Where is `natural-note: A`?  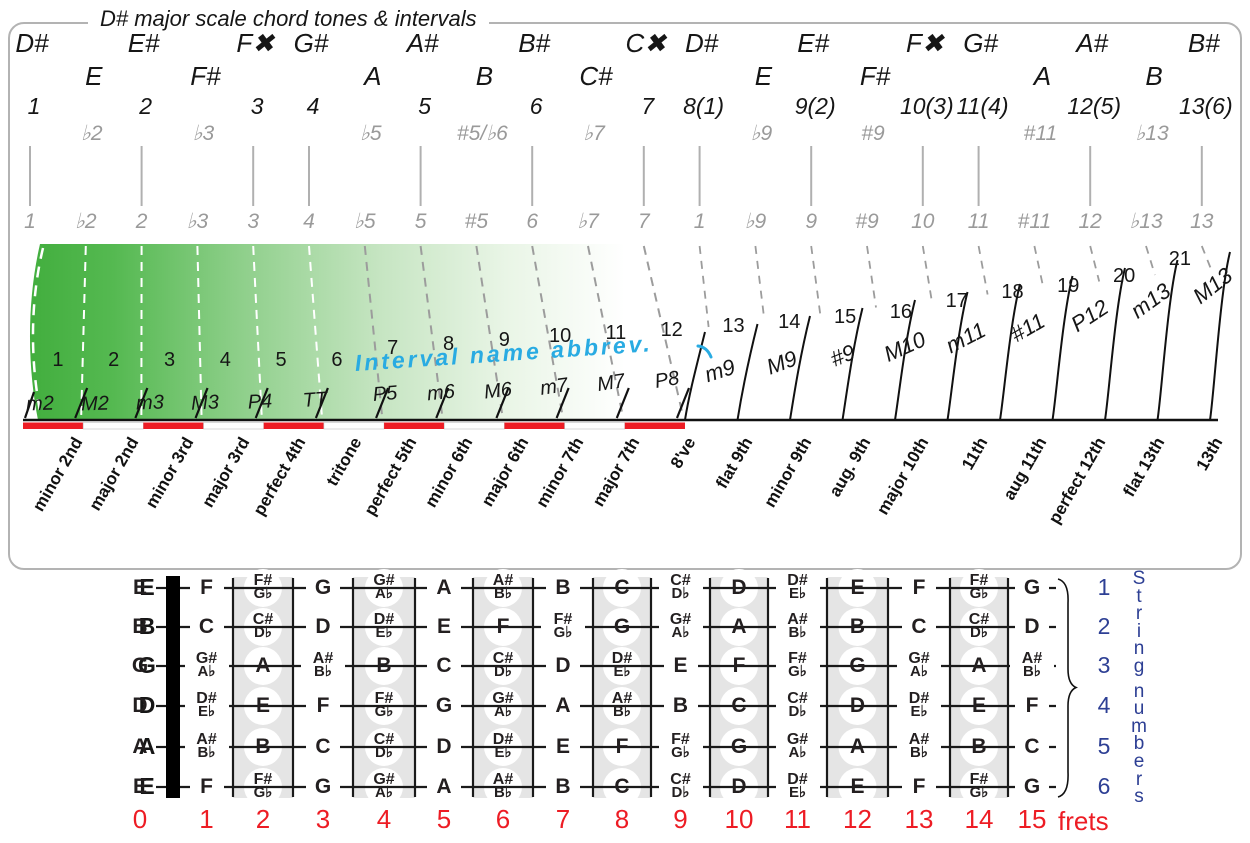
natural-note: A is located at coordinates (373, 75).